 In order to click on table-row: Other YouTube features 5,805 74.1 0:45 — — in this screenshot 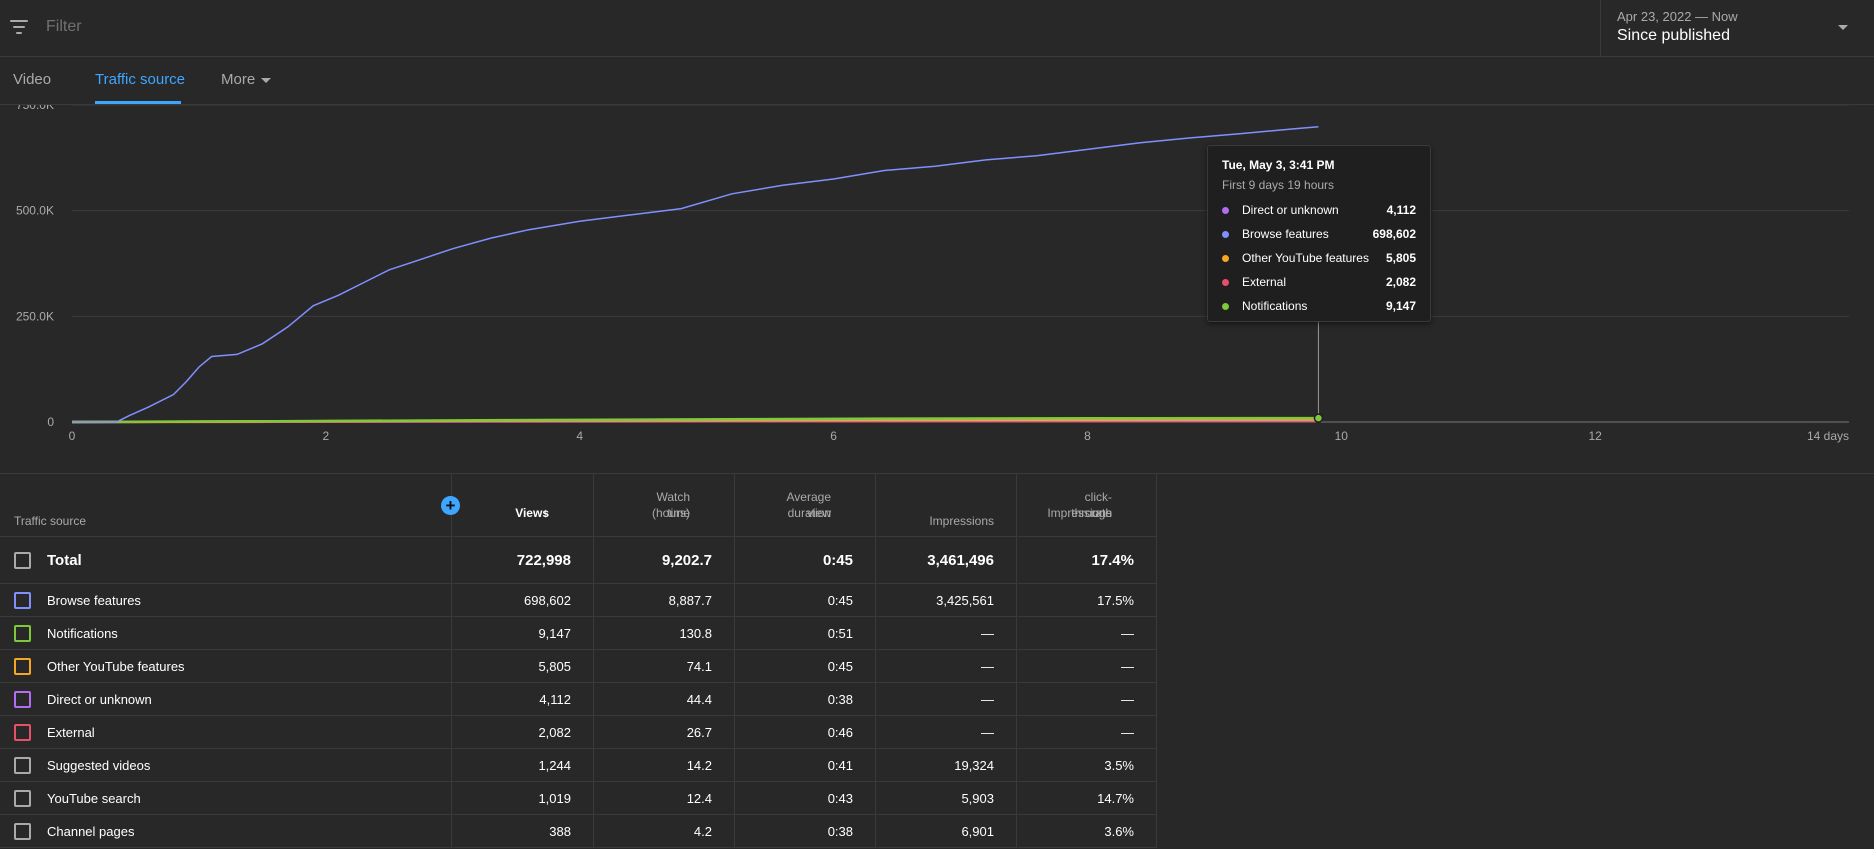, I will do `click(578, 666)`.